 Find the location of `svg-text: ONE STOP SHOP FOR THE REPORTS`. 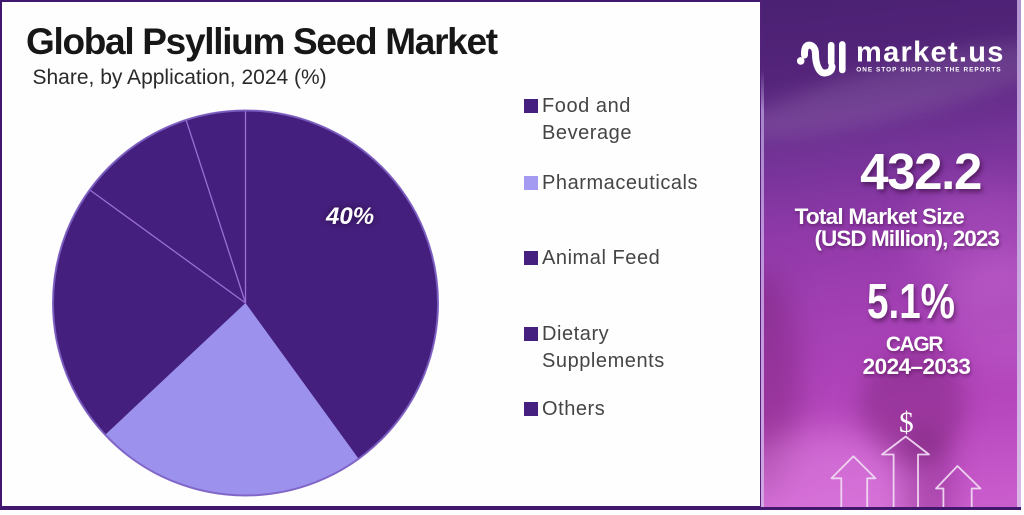

svg-text: ONE STOP SHOP FOR THE REPORTS is located at coordinates (929, 70).